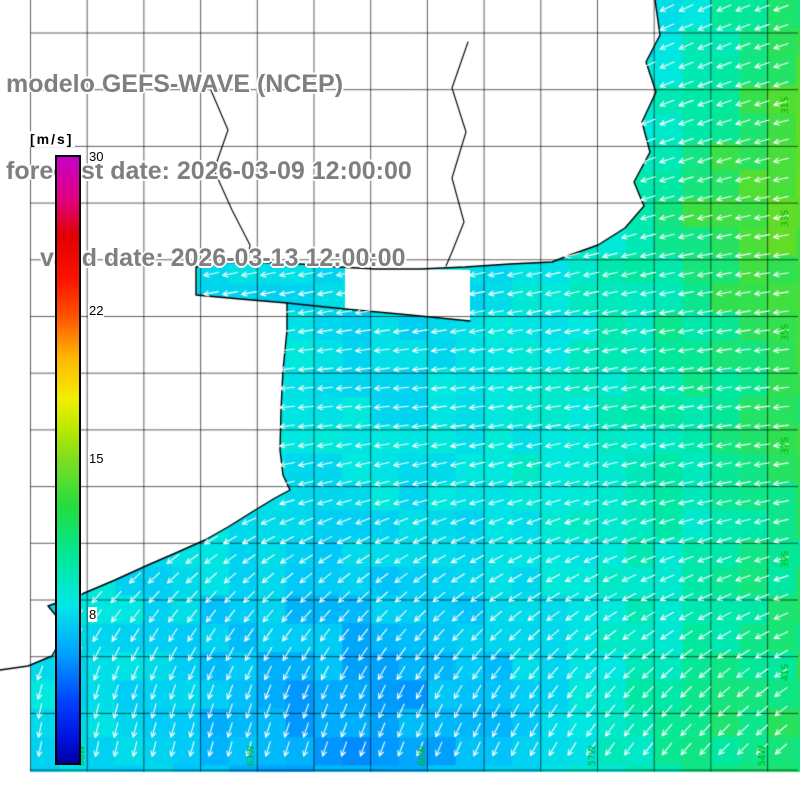  Describe the element at coordinates (68, 460) in the screenshot. I see `colorbar` at that location.